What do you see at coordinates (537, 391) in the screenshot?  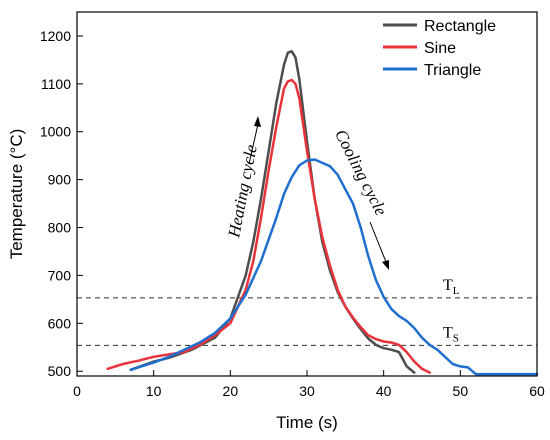 I see `x-tick-label: 60` at bounding box center [537, 391].